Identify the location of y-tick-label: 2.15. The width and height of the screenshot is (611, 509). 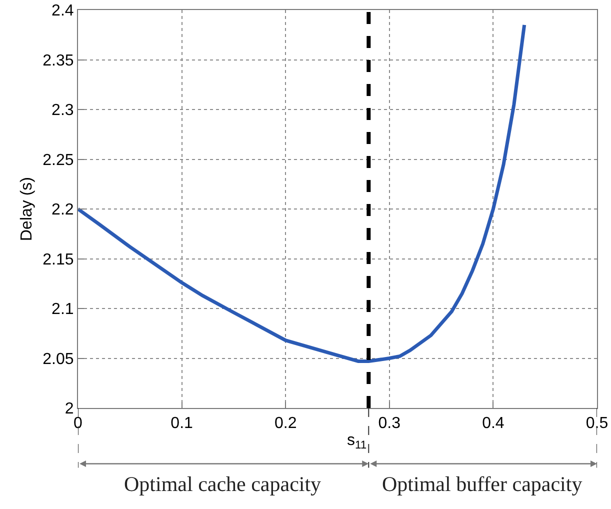
(58, 259).